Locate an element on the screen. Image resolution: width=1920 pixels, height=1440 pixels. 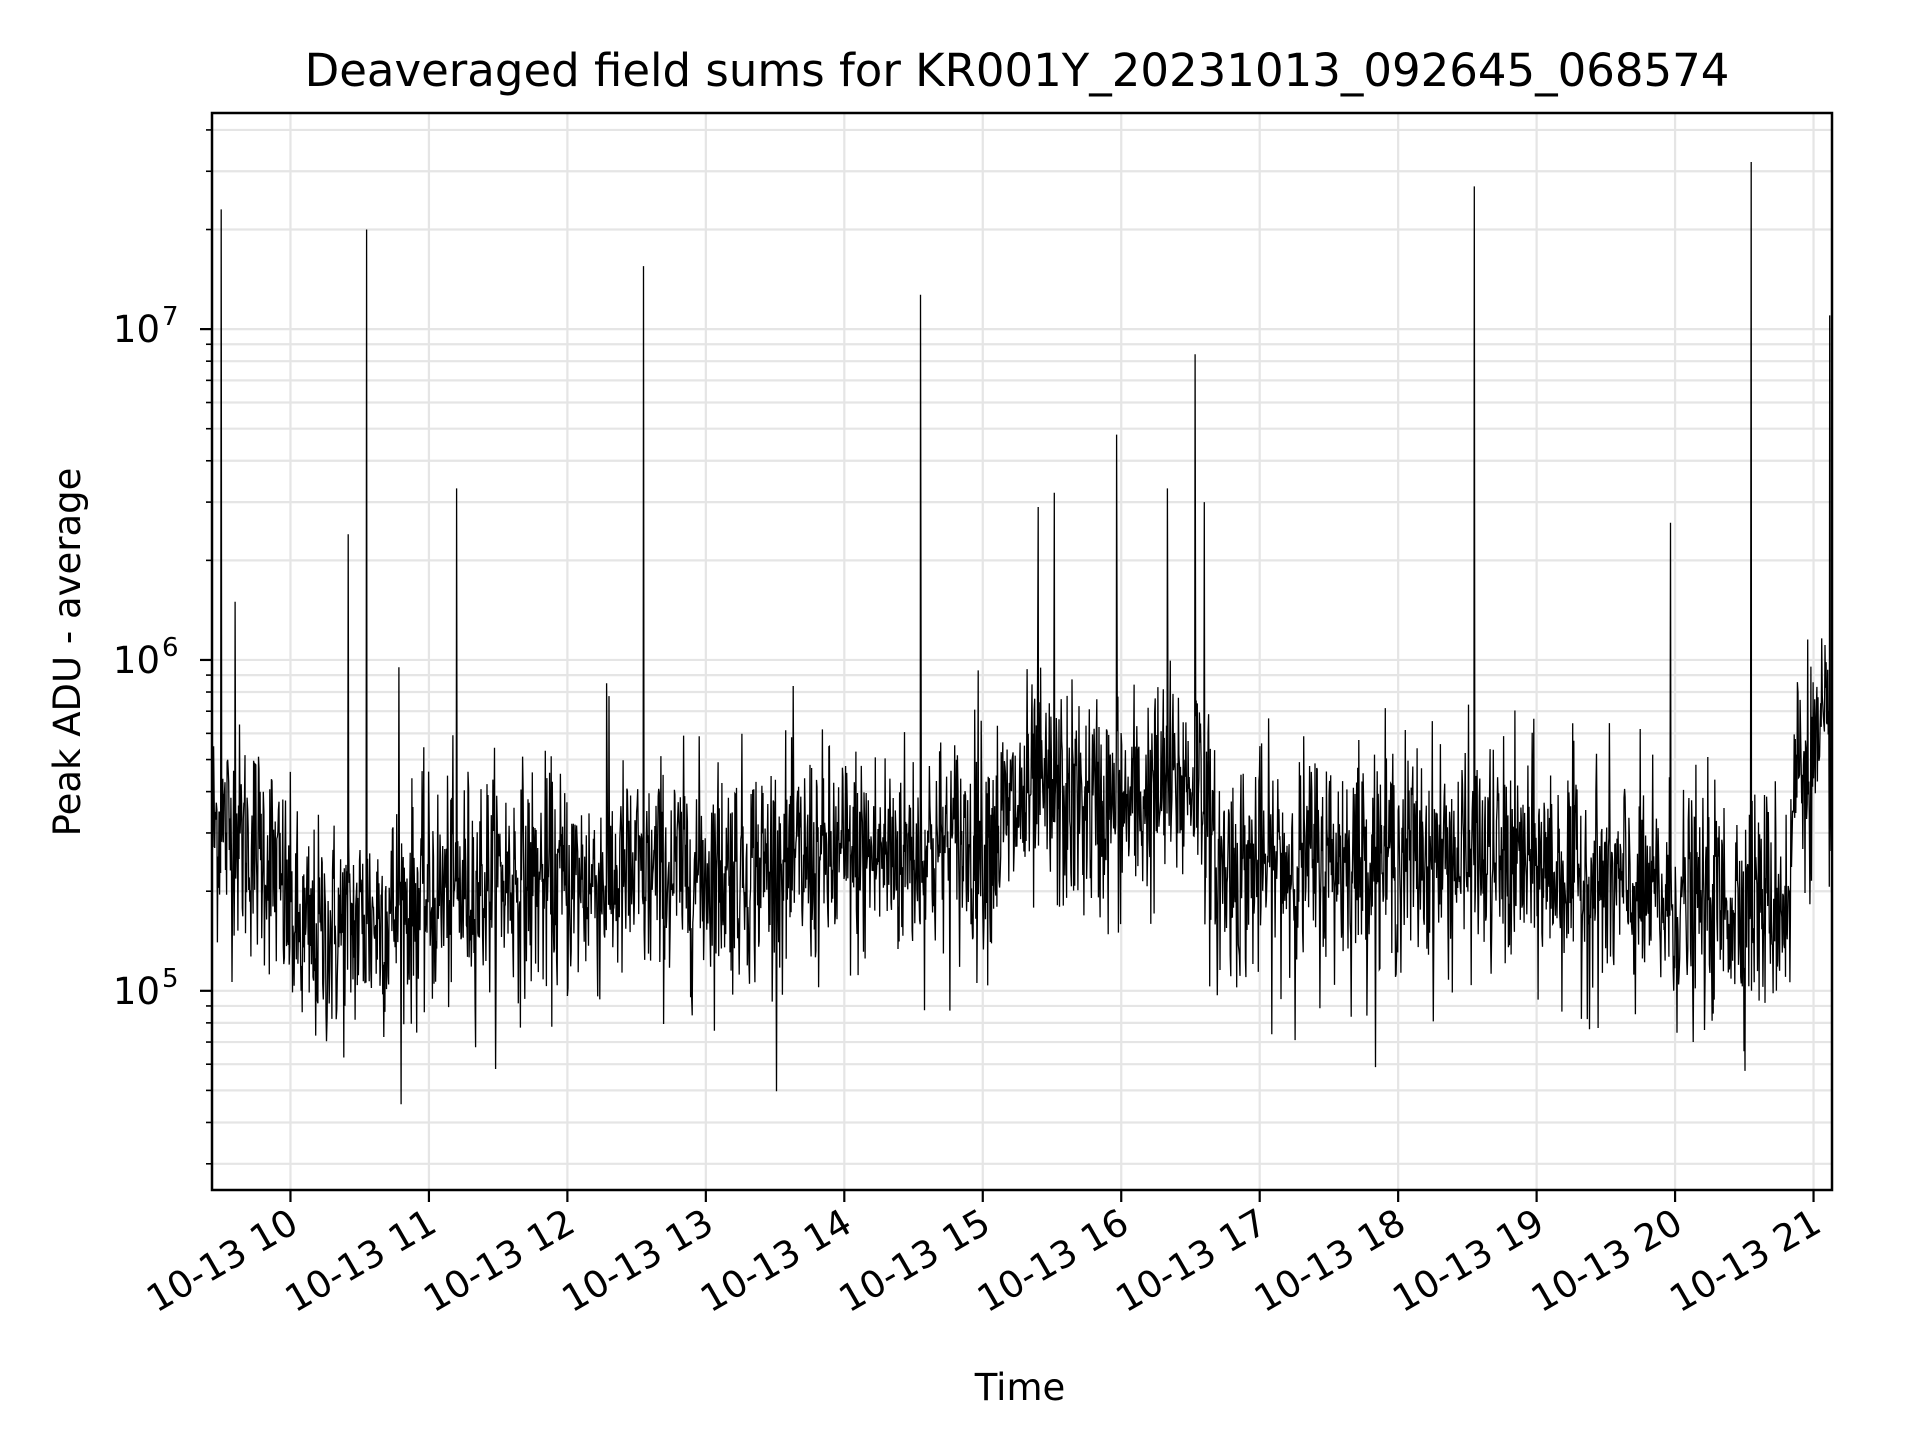
x-axis-label: Time is located at coordinates (1020, 1387).